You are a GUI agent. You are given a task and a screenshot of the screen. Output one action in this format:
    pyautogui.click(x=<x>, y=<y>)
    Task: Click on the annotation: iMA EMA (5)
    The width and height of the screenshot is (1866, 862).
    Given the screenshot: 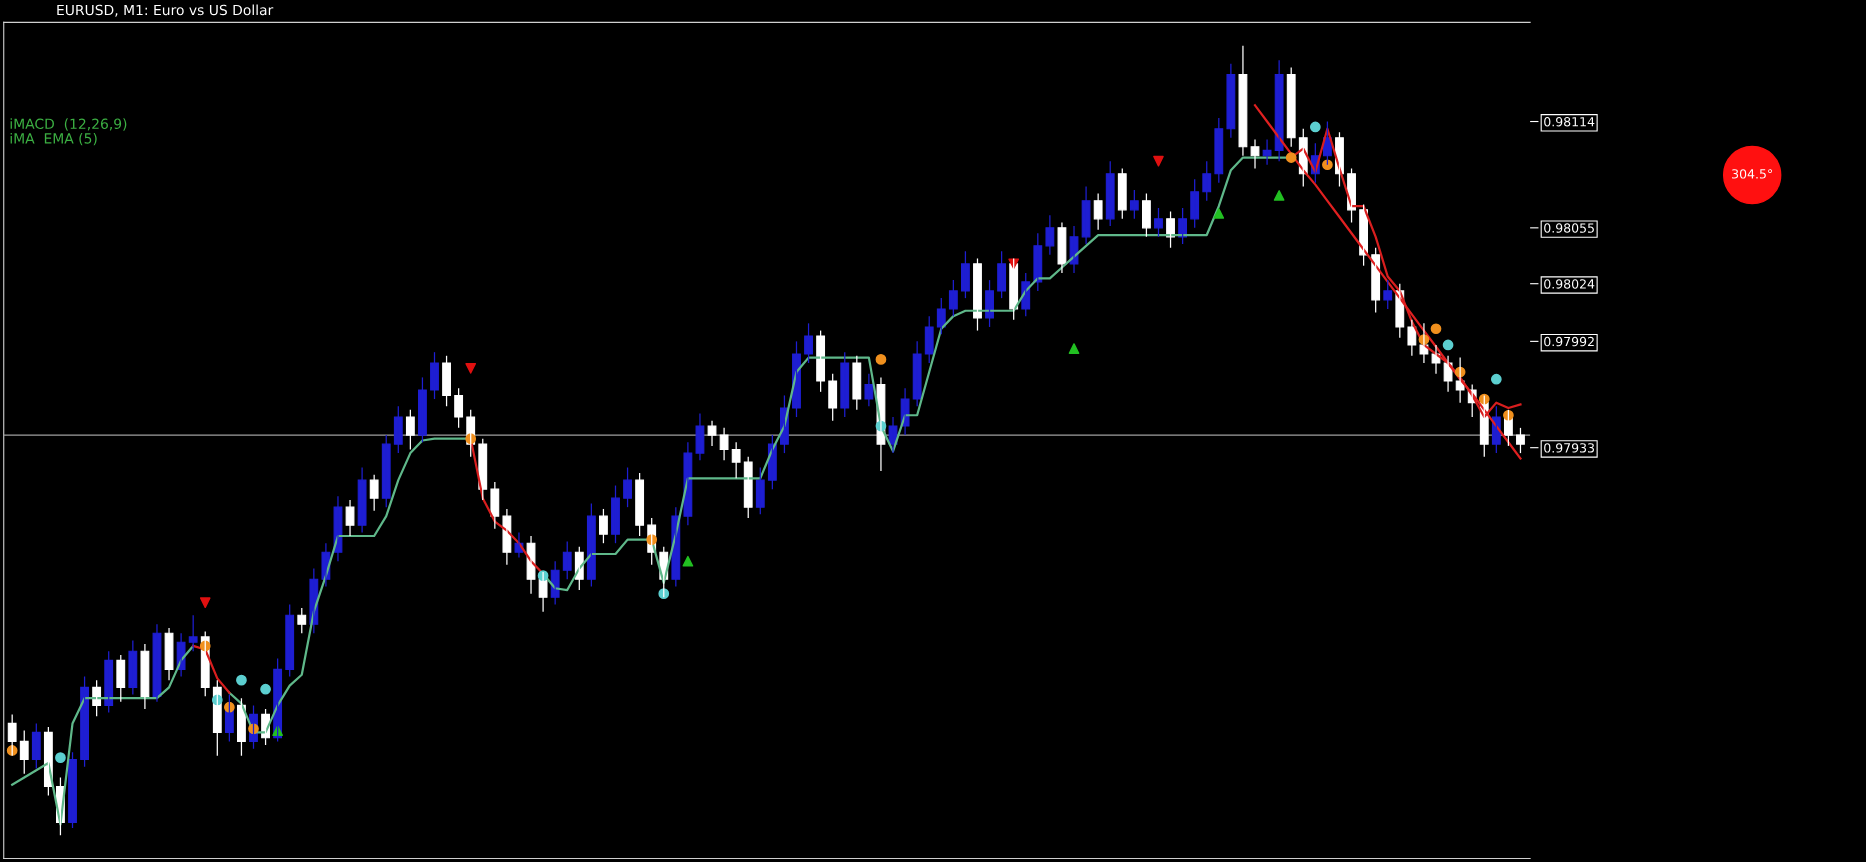 What is the action you would take?
    pyautogui.click(x=53, y=139)
    